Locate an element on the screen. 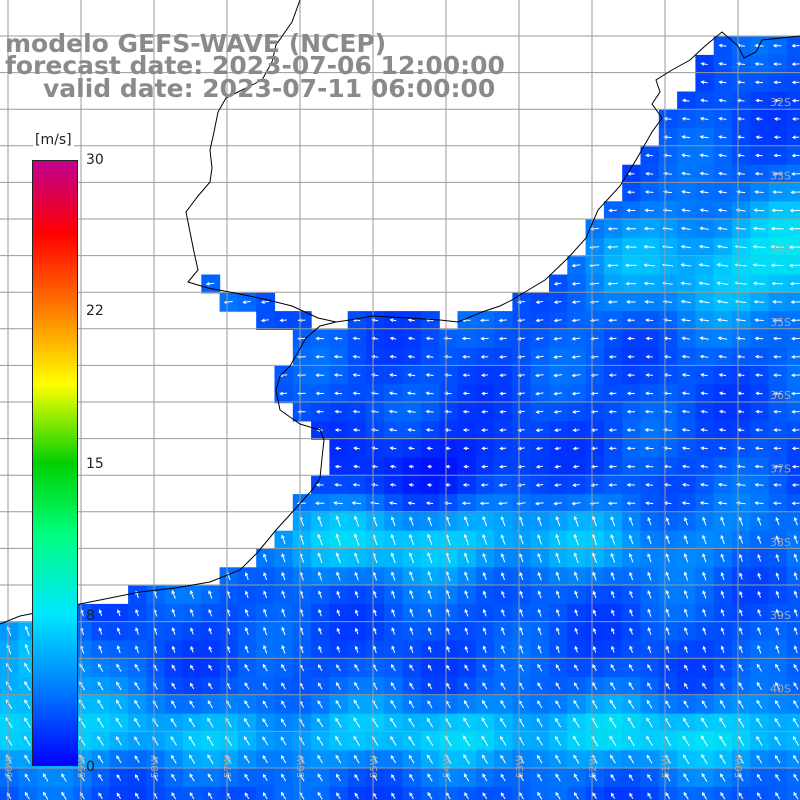 This screenshot has height=800, width=800. lon-label: 56W is located at coordinates (301, 766).